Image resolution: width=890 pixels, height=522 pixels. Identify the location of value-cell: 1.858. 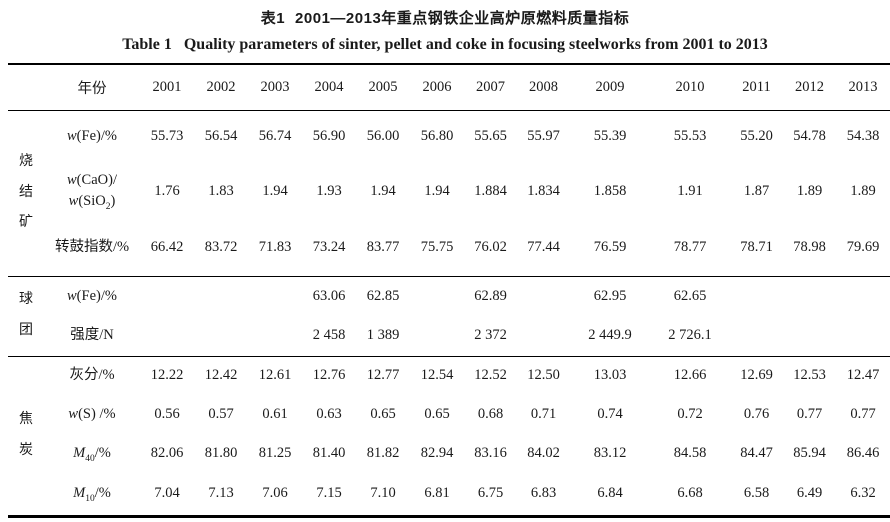
(610, 190).